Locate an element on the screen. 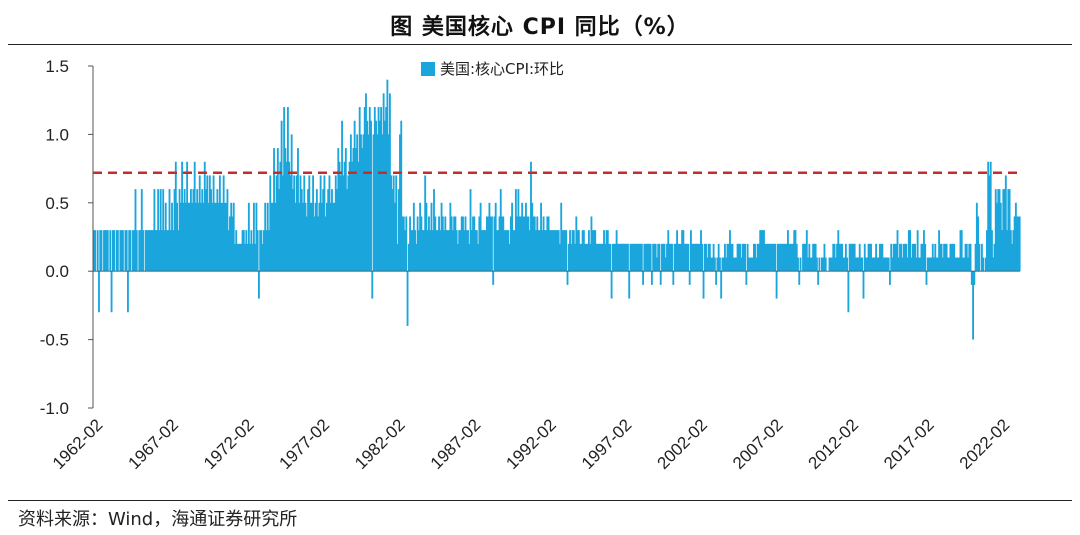  x-tick-label: 1977-02 is located at coordinates (305, 444).